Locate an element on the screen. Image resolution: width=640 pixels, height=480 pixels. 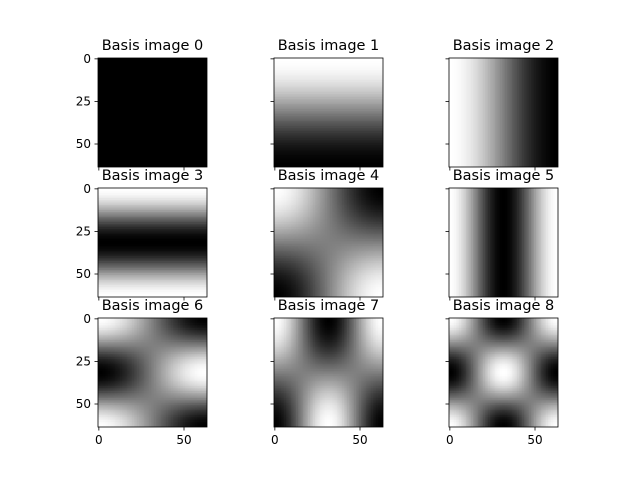
panel-title-7: Basis image 7 is located at coordinates (329, 306).